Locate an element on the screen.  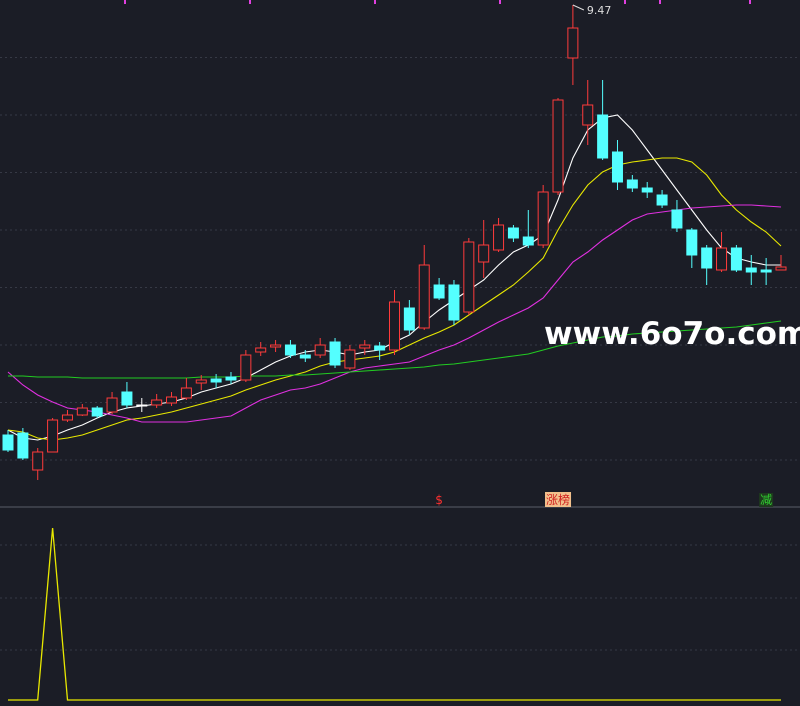
moving-average-line is located at coordinates (395, 349).